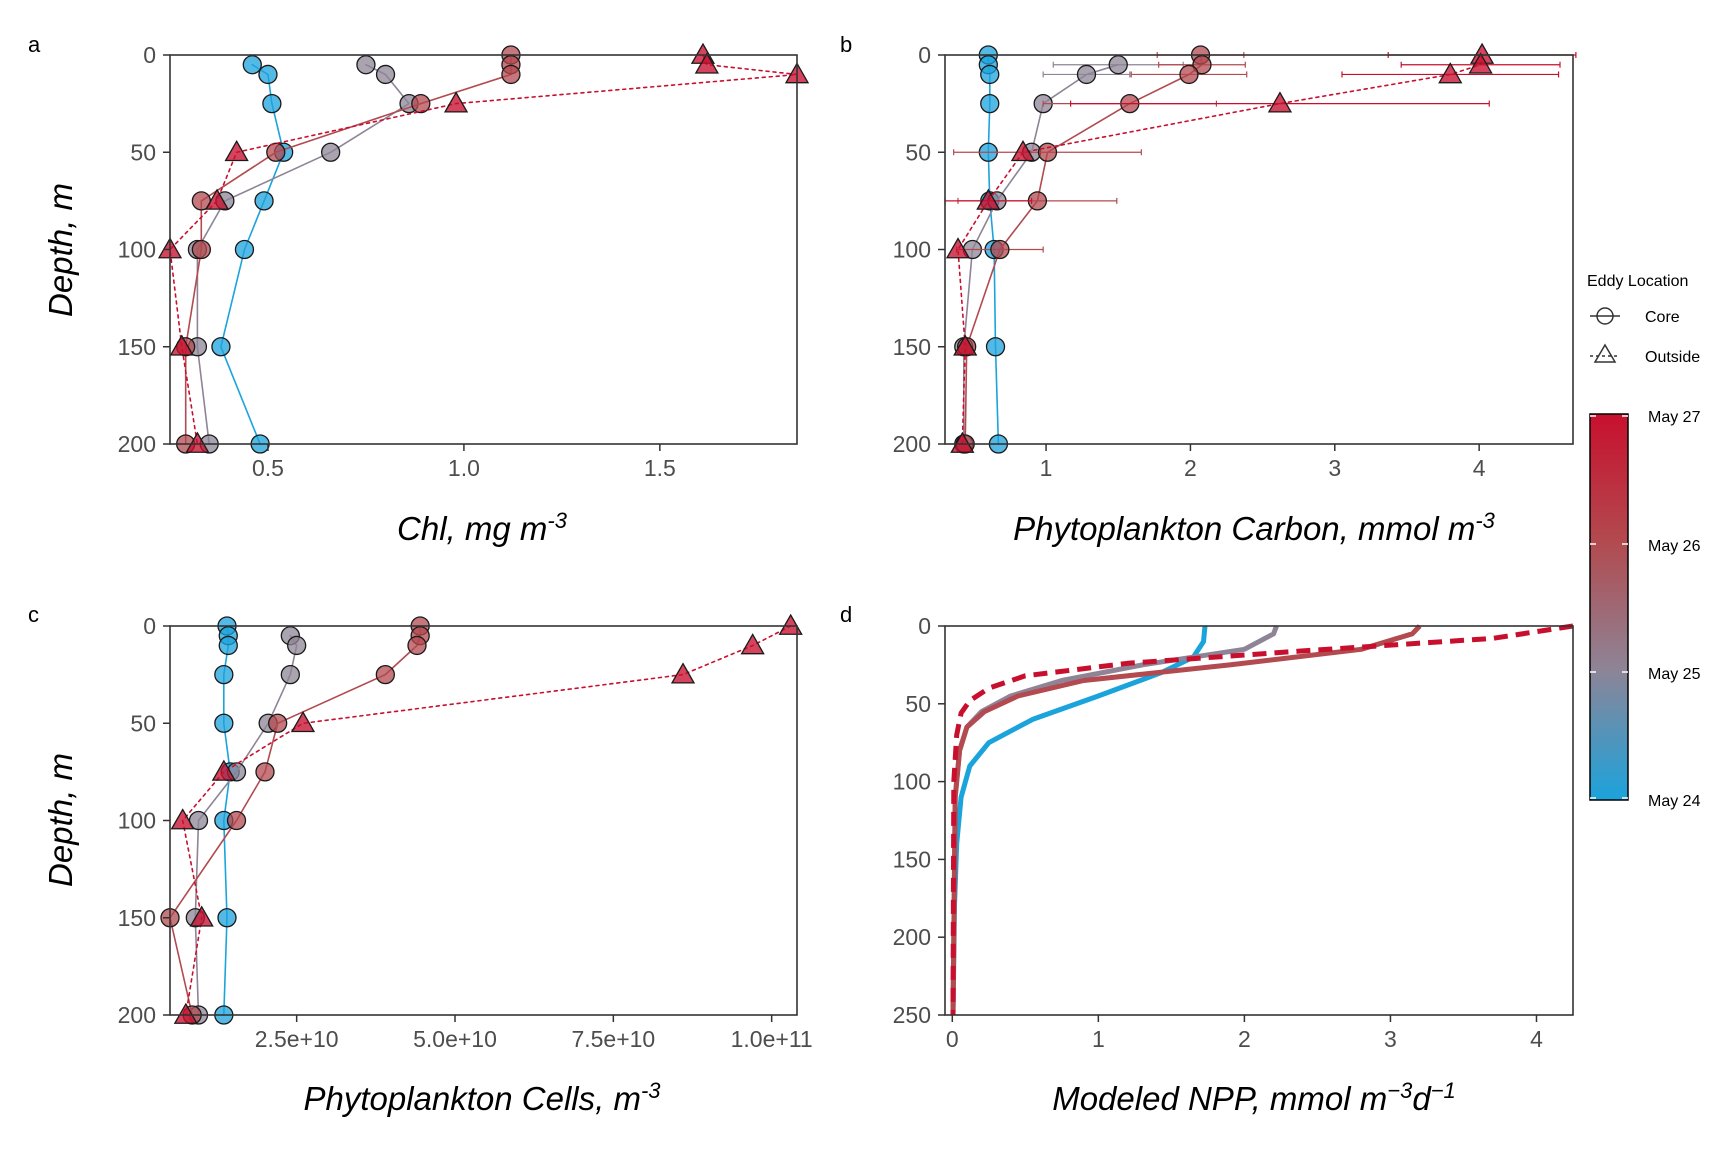  I want to click on x-tick-label: 3, so click(1334, 468).